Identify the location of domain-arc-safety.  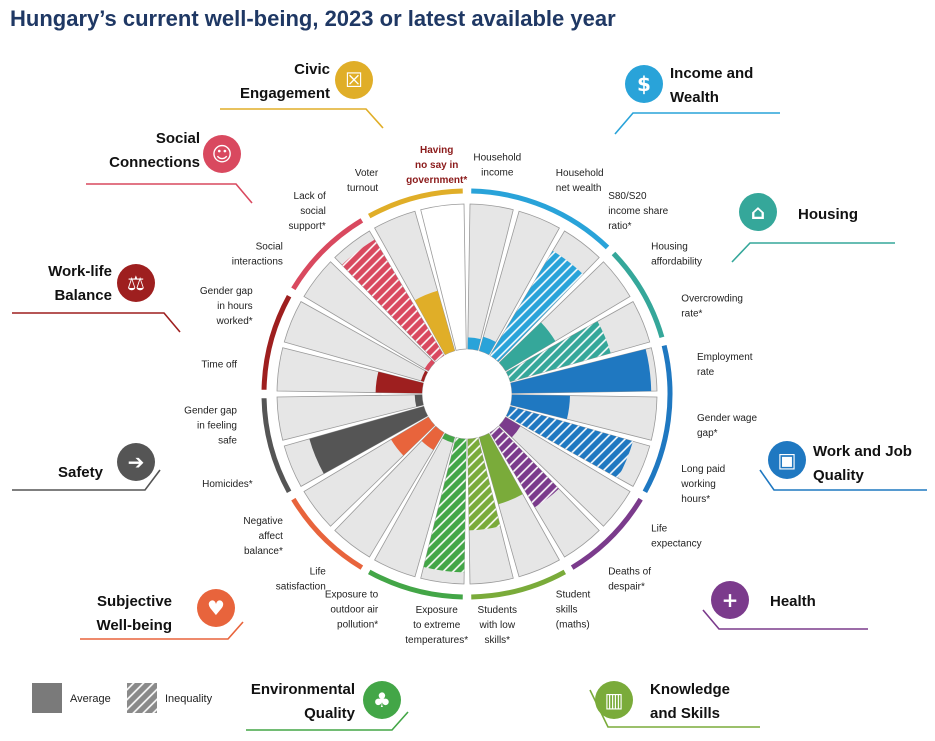
(276, 446).